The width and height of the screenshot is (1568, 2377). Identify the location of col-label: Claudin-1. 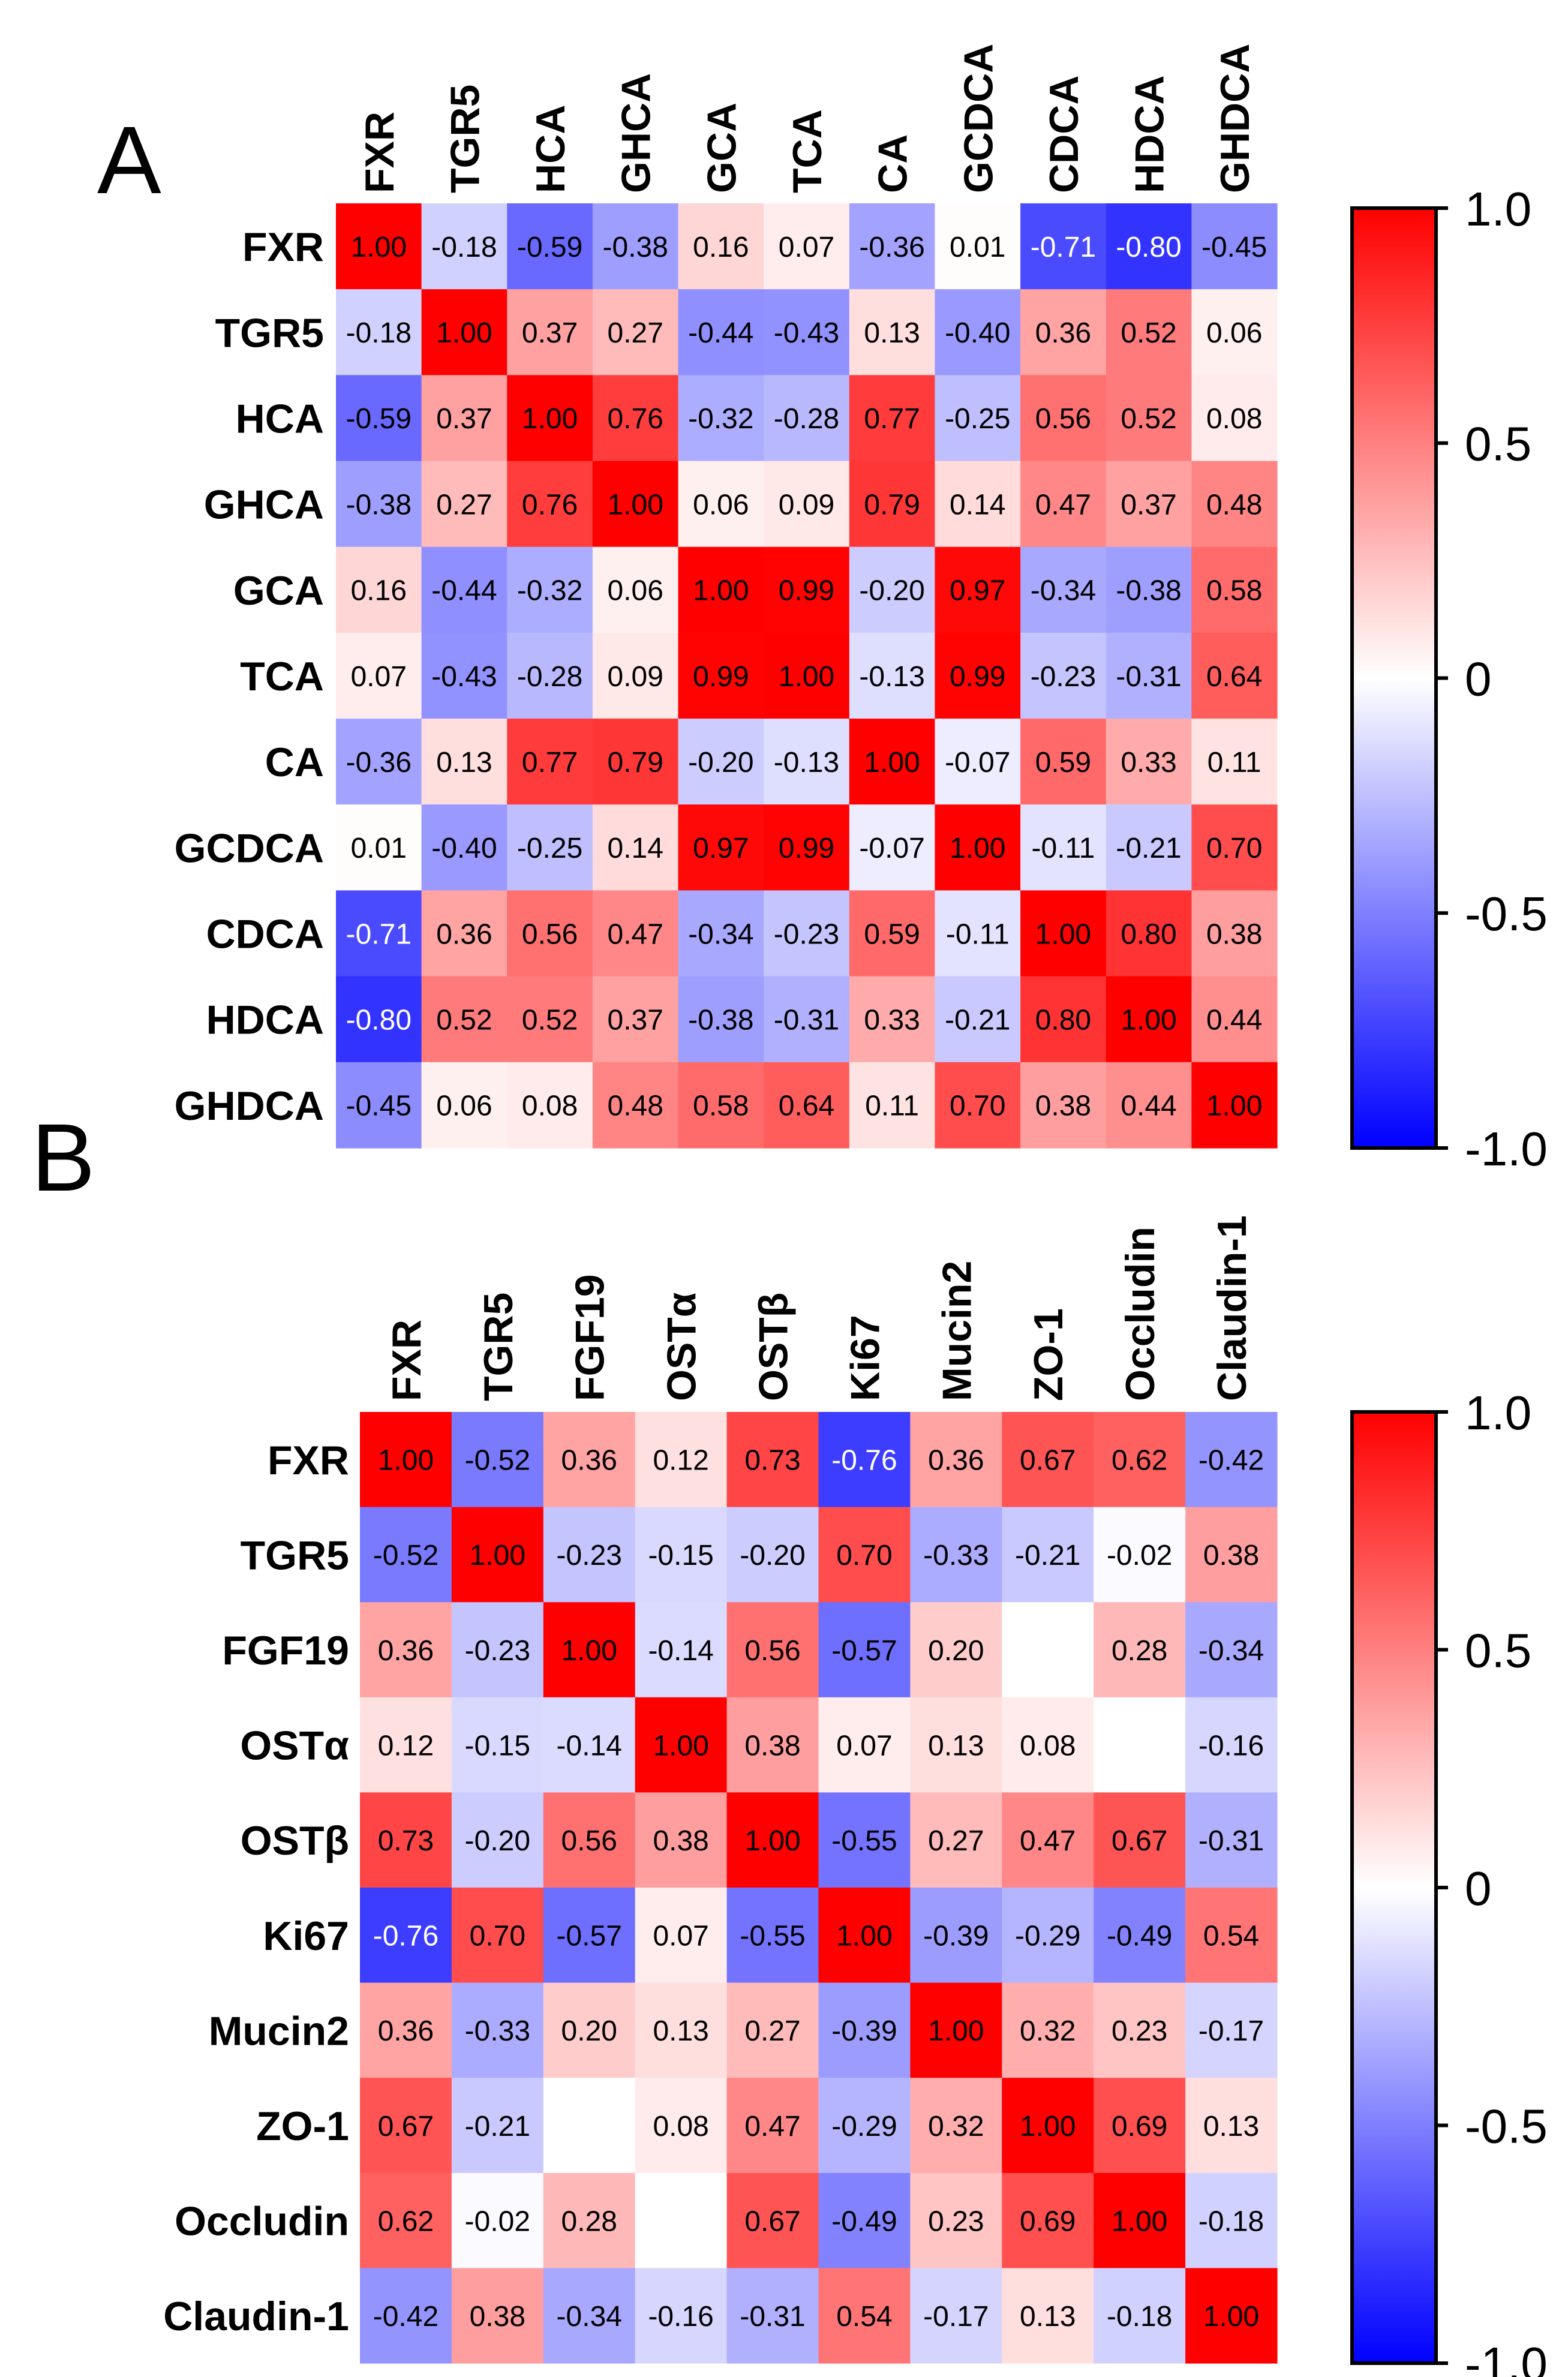
(1232, 1308).